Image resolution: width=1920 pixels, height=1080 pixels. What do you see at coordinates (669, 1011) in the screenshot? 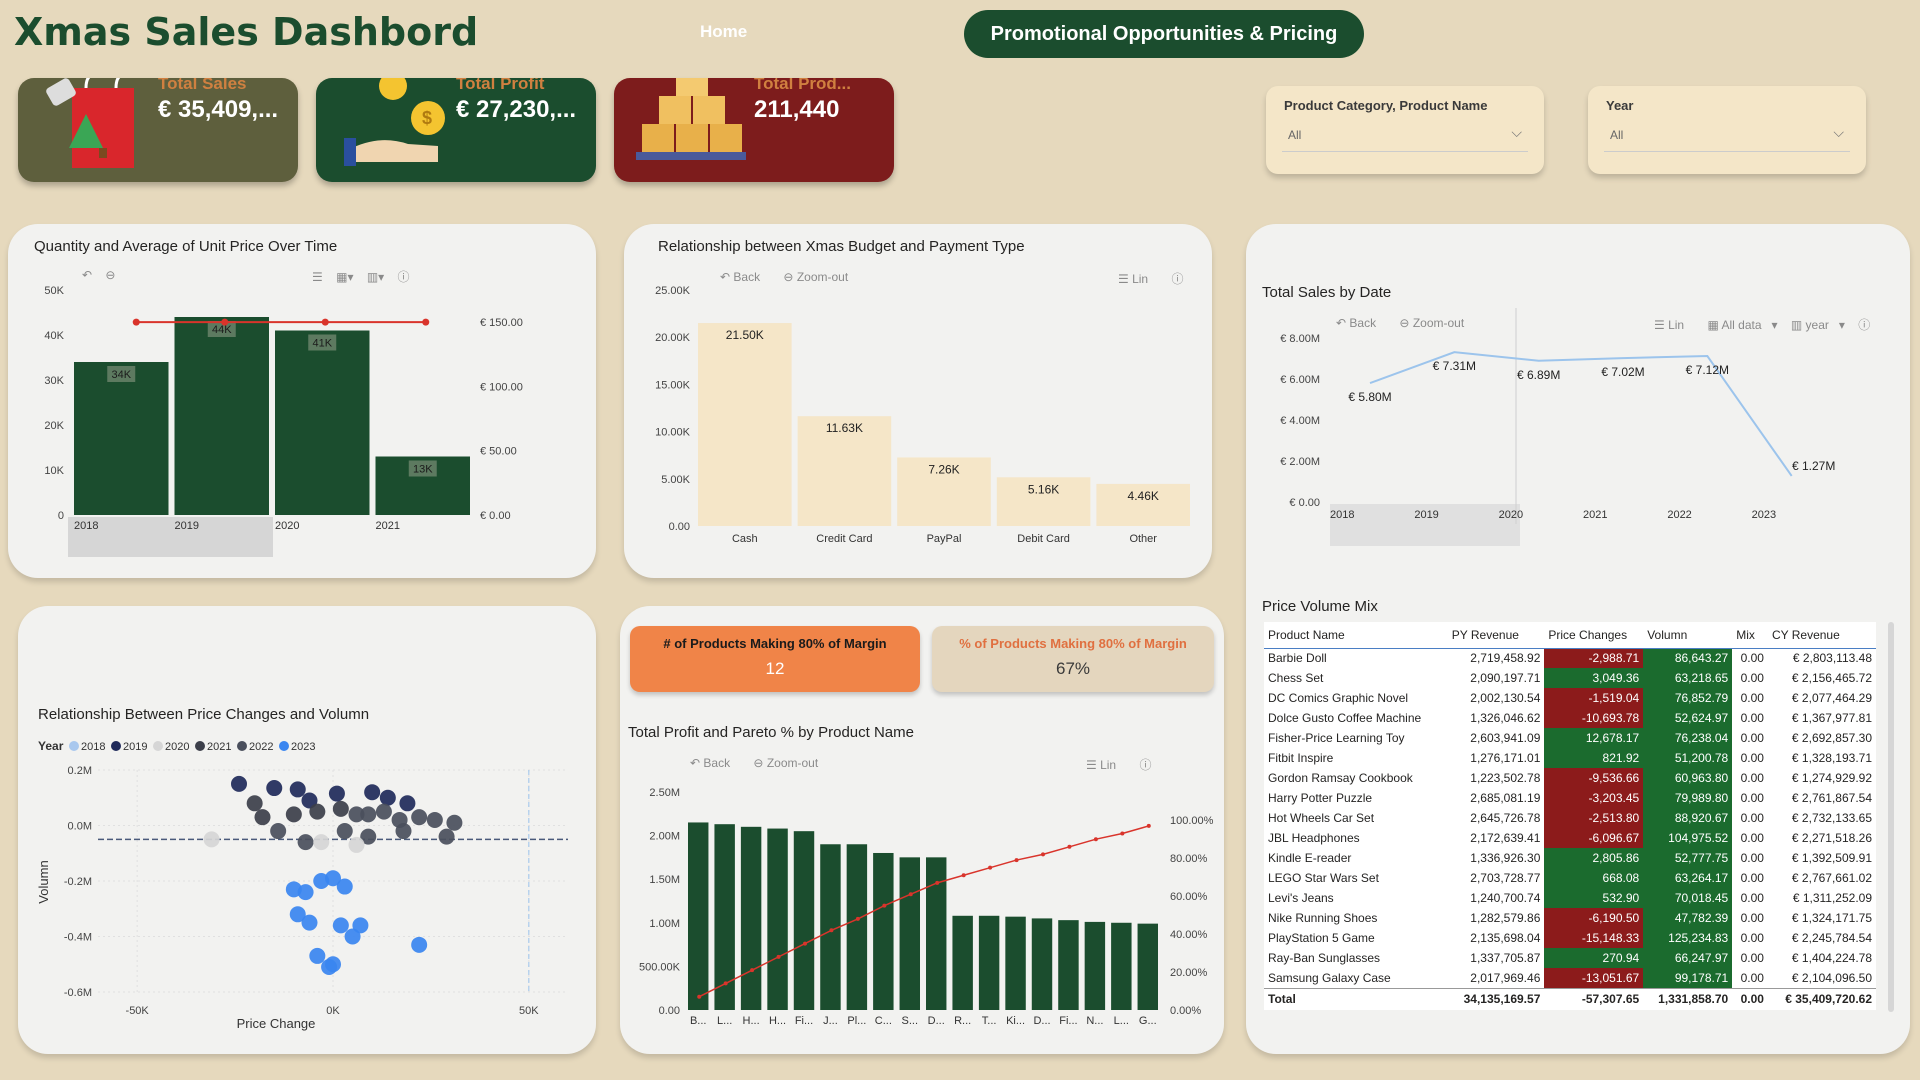
I see `y-tick-label: 0.00` at bounding box center [669, 1011].